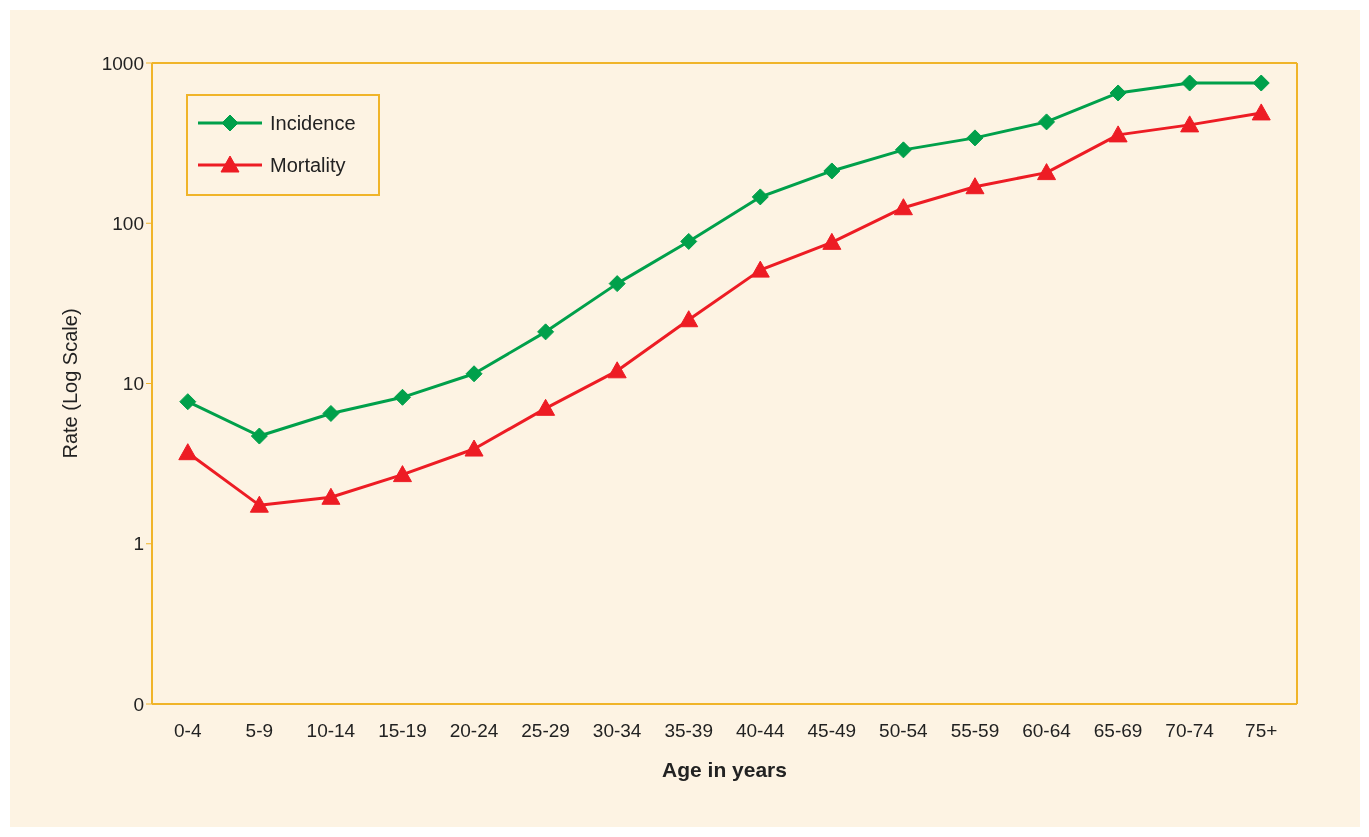  Describe the element at coordinates (138, 544) in the screenshot. I see `y-tick-label: 1` at that location.